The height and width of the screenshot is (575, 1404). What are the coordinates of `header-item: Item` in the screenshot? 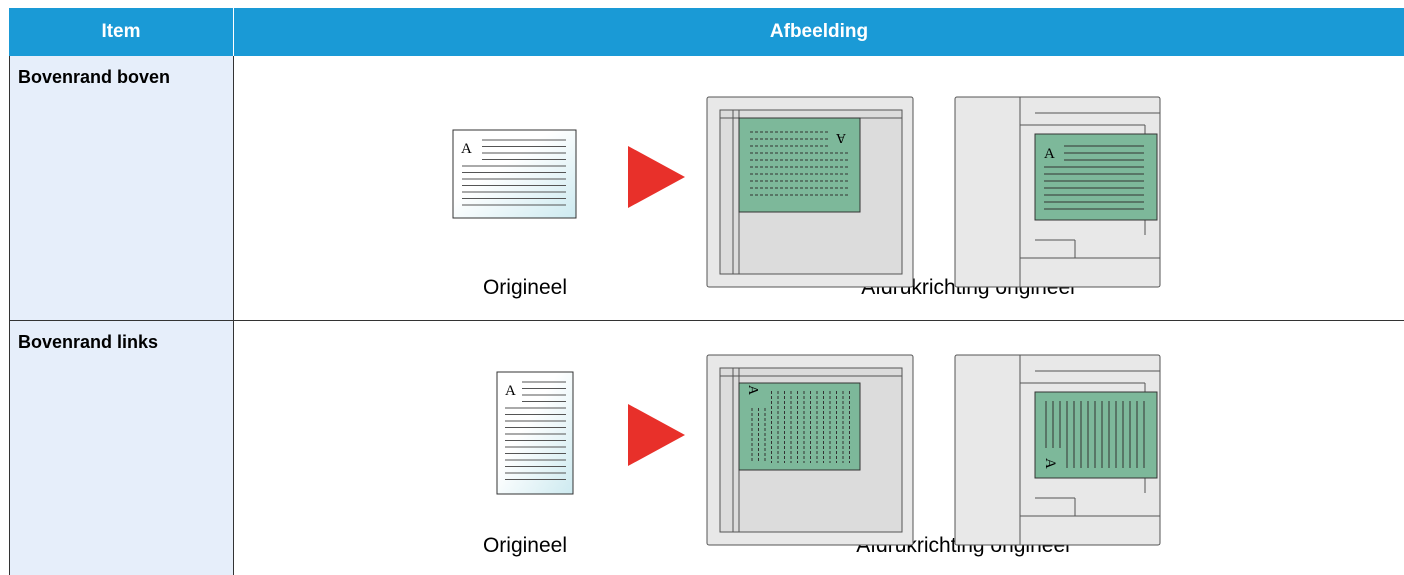 It's located at (121, 32).